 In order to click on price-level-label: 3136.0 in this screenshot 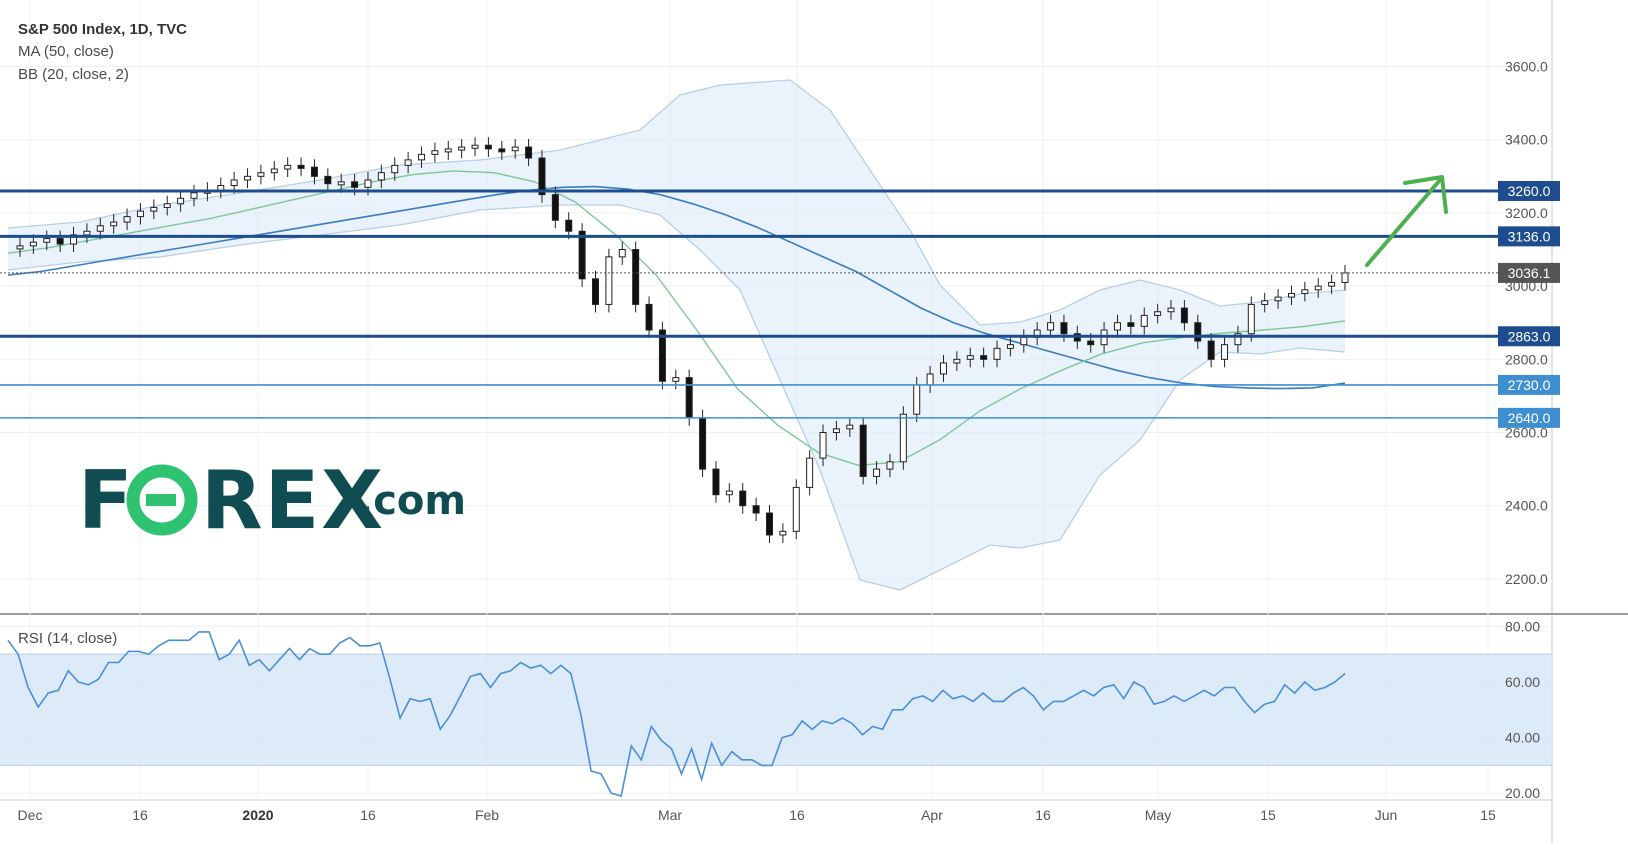, I will do `click(1529, 236)`.